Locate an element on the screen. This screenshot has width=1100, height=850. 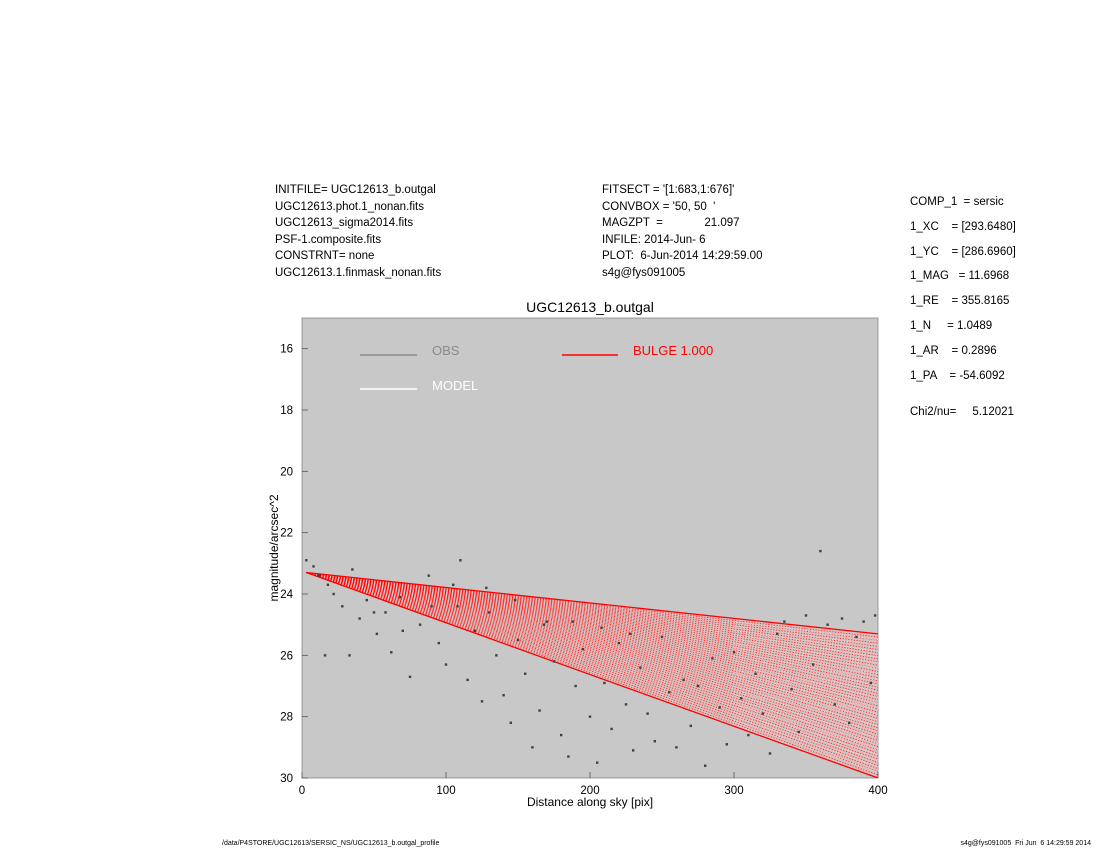
y-tick-label: 28 is located at coordinates (286, 718).